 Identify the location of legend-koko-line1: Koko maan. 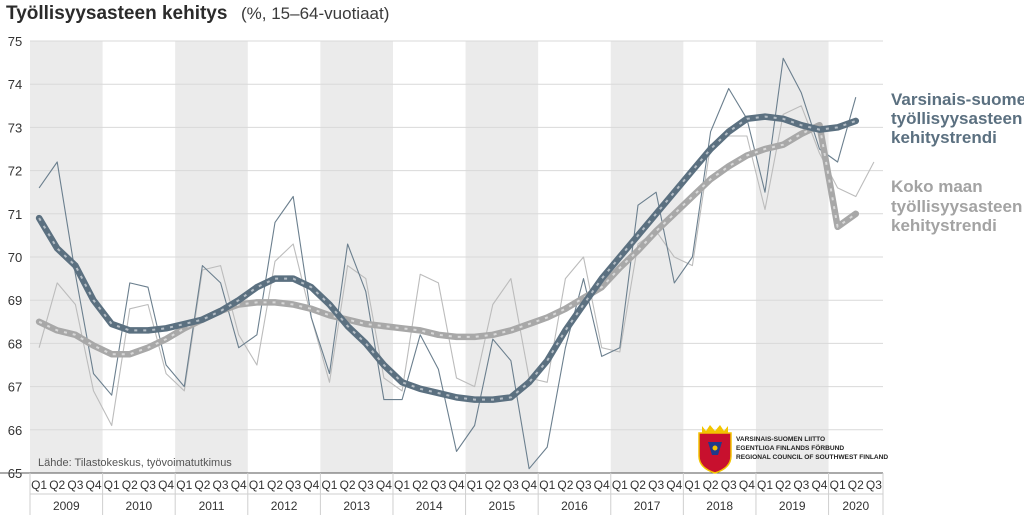
(937, 186).